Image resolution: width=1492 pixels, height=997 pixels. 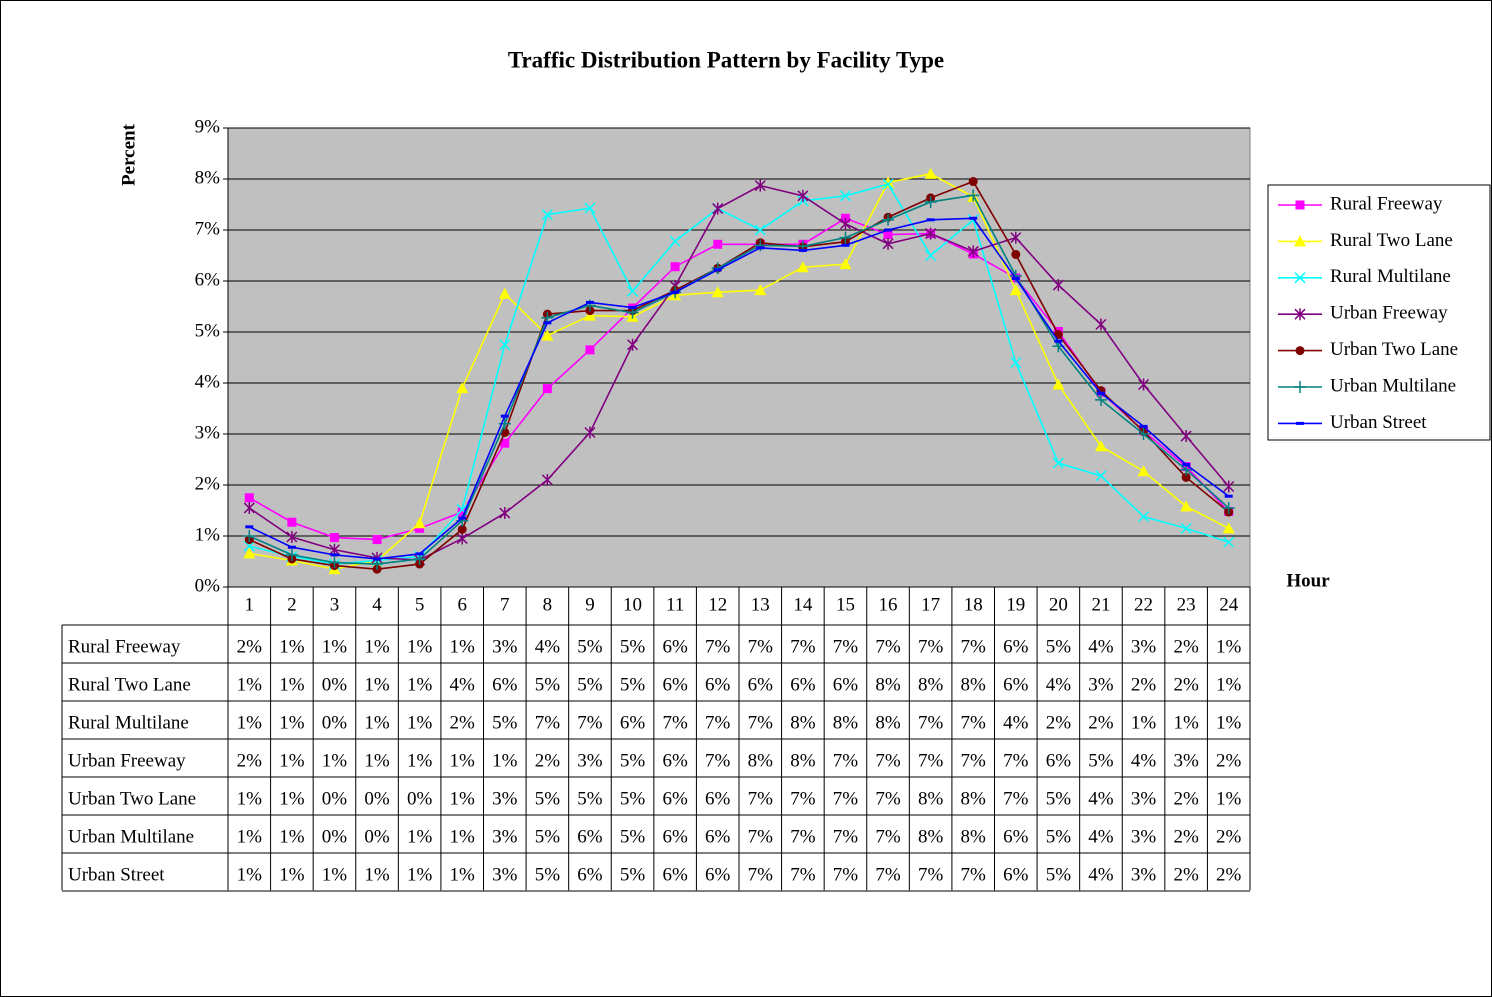 What do you see at coordinates (208, 585) in the screenshot?
I see `y-tick-label: 0%` at bounding box center [208, 585].